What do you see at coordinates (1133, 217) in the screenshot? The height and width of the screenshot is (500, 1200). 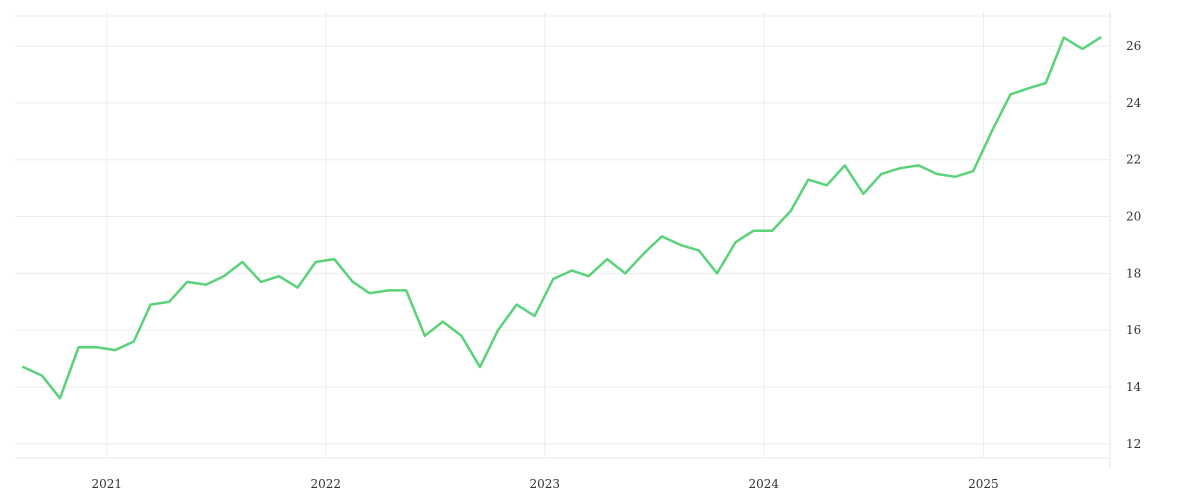 I see `y-tick-label: 20` at bounding box center [1133, 217].